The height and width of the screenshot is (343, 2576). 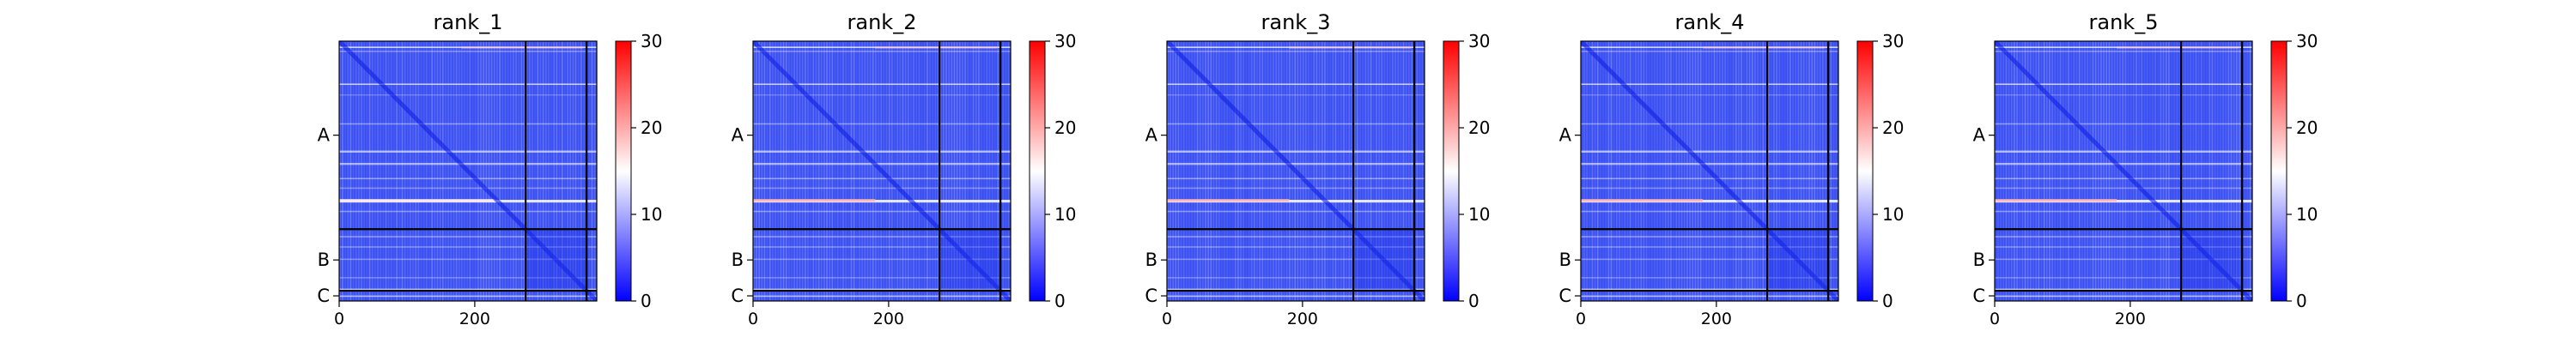 I want to click on colorbar-tick-label: 30, so click(x=1479, y=41).